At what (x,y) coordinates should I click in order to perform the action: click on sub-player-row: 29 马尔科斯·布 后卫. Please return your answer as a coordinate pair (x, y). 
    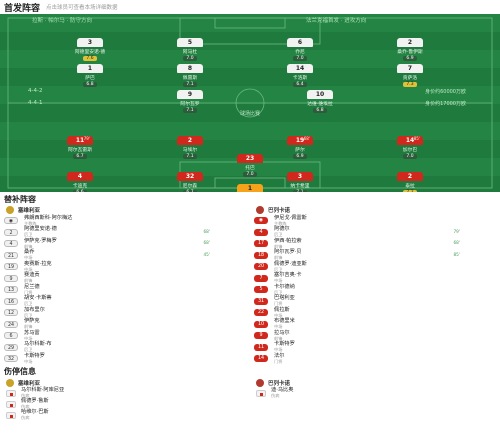
    Looking at the image, I should click on (125, 348).